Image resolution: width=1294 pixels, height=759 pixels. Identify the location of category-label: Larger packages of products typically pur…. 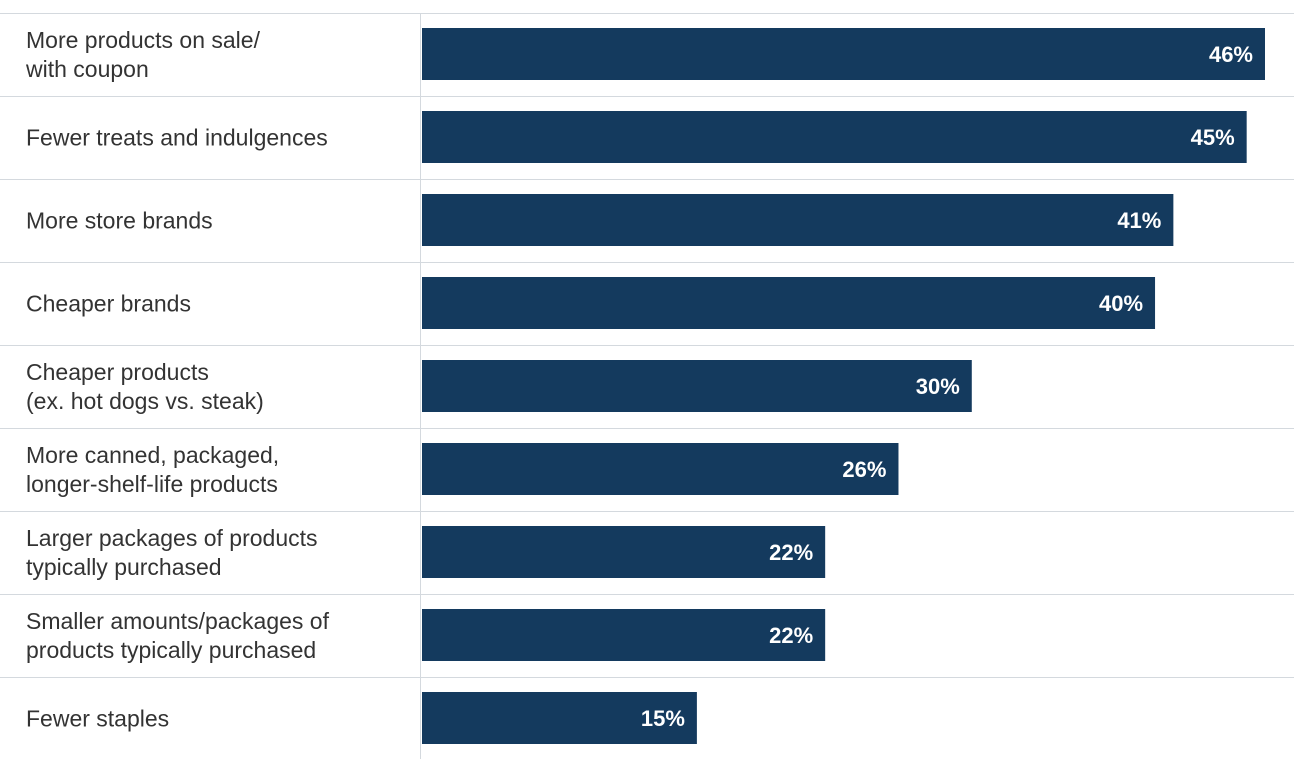
(172, 552).